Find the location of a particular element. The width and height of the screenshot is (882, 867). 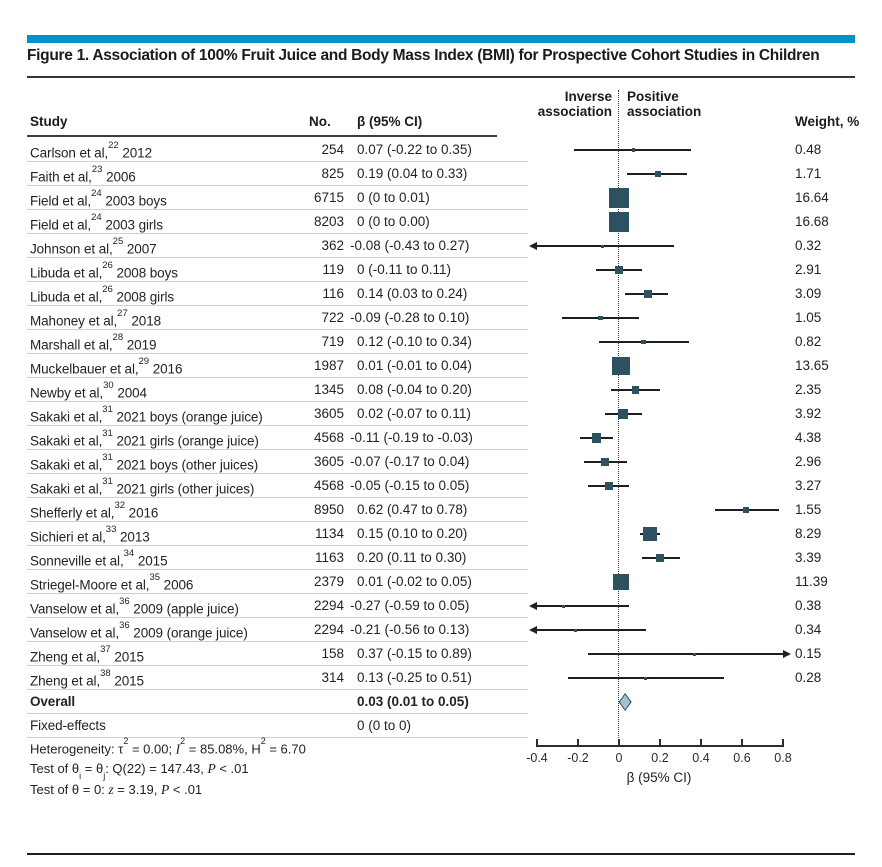

beta-ci-value: 0.07 (-0.22 to 0.35) is located at coordinates (414, 149).